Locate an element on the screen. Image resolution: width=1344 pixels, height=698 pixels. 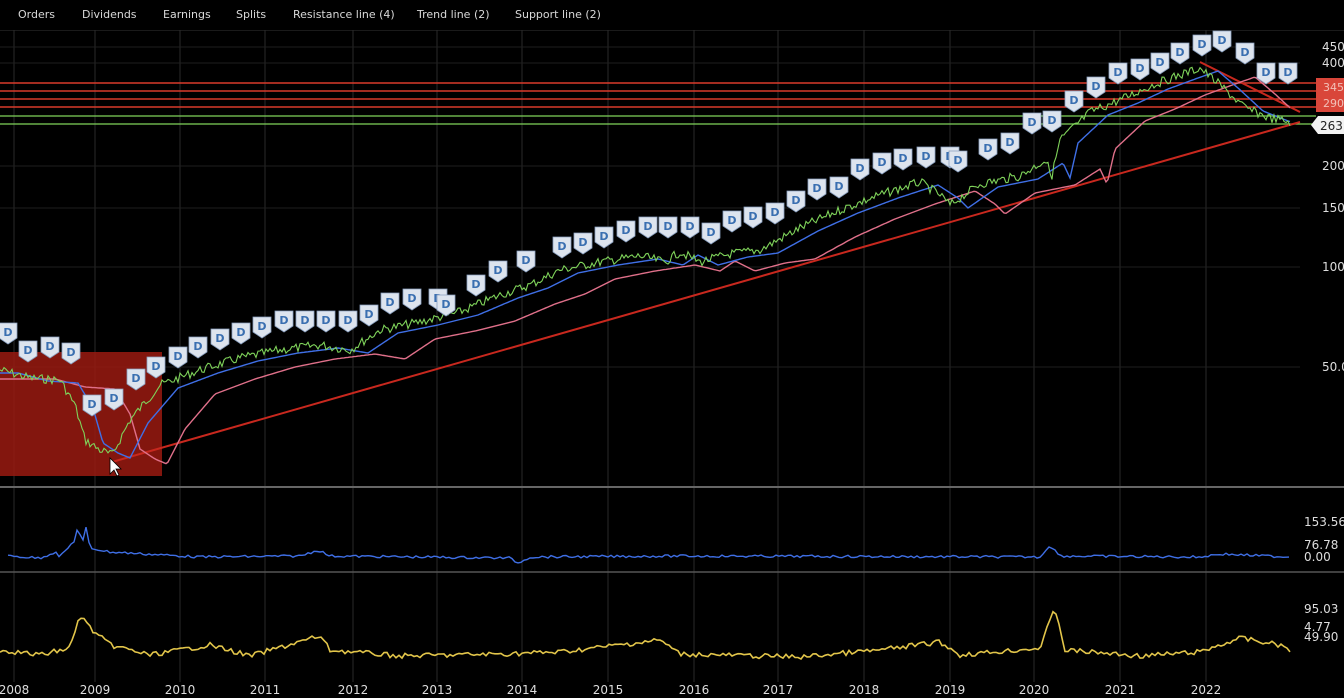
toolbar-resistance-button: Resistance line (4) is located at coordinates (344, 14).